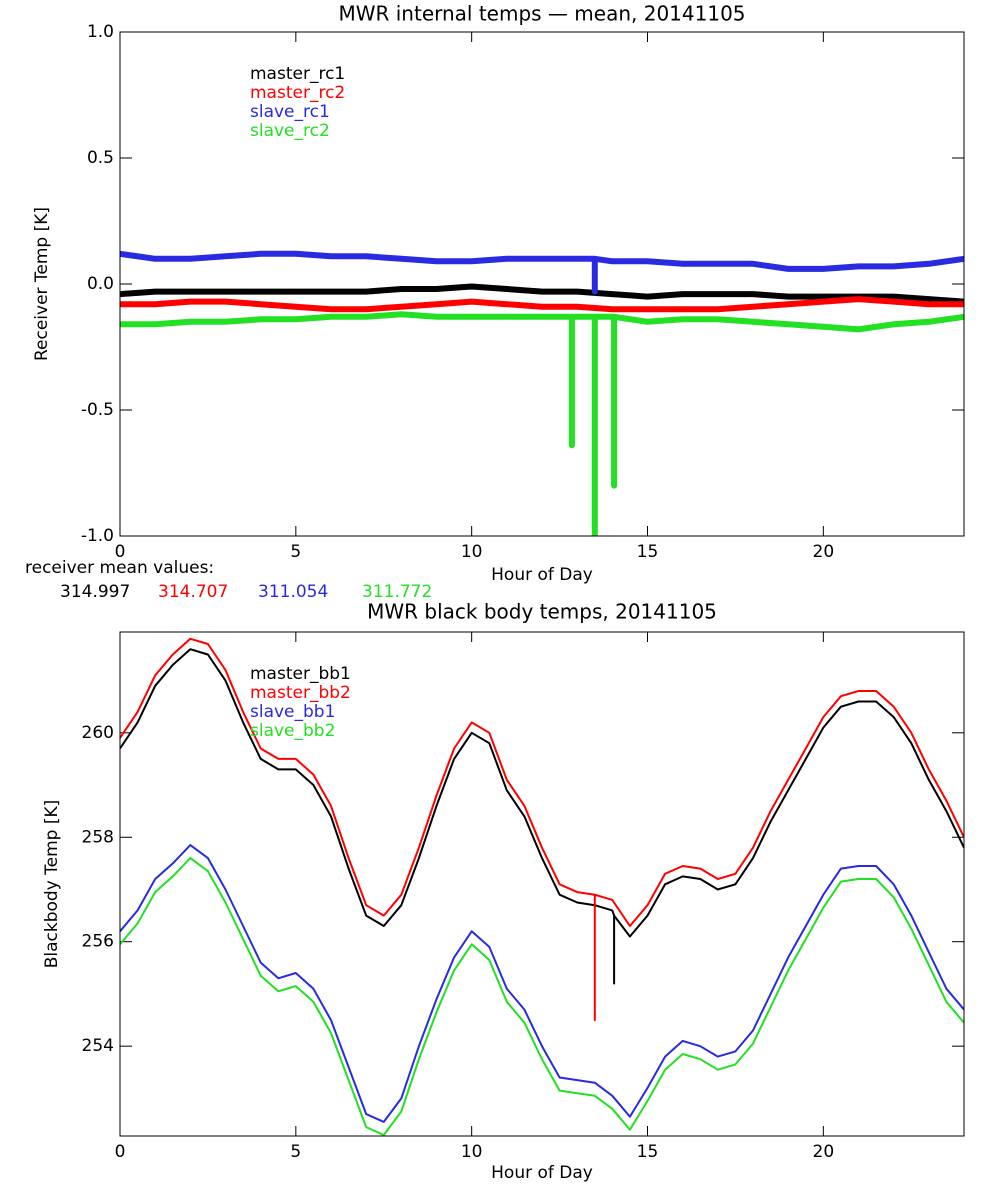 The height and width of the screenshot is (1200, 1000). What do you see at coordinates (541, 14) in the screenshot?
I see `chart-title: MWR internal temps — mean, 20141105` at bounding box center [541, 14].